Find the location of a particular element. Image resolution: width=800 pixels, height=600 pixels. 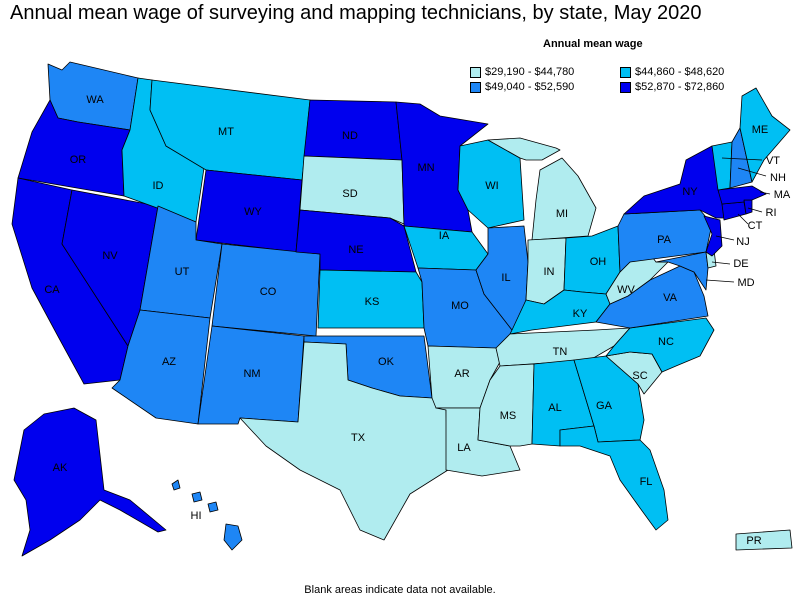

state-tx is located at coordinates (344, 441).